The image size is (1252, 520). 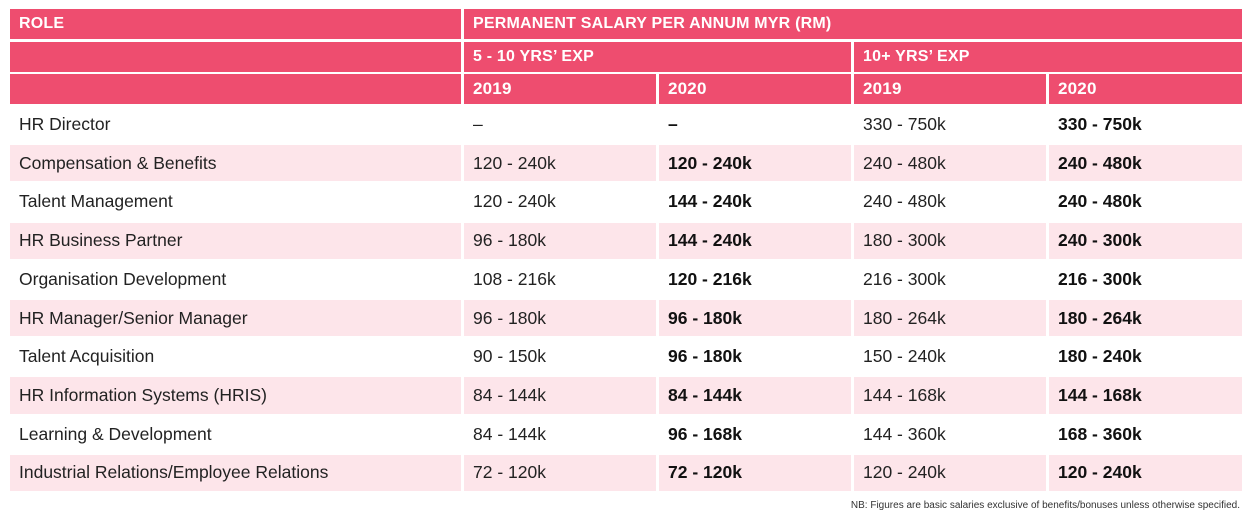 I want to click on role-cell: Compensation & Benefits, so click(x=235, y=163).